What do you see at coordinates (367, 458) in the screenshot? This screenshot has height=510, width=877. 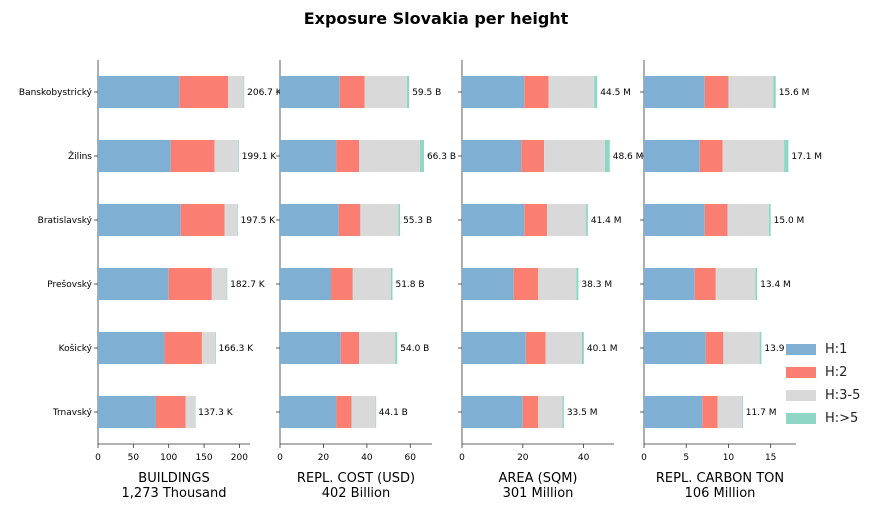 I see `panel-2-x-tick-label-2: 40` at bounding box center [367, 458].